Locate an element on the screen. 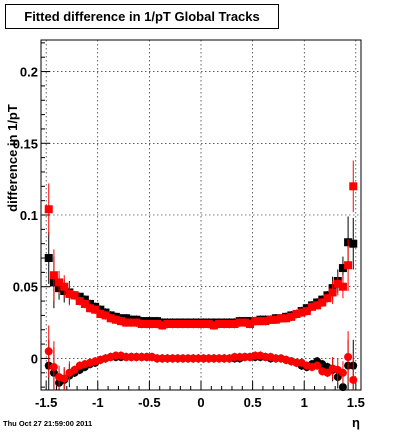 Image resolution: width=400 pixels, height=433 pixels. chart-title: Fitted difference in 1/pT Global Tracks is located at coordinates (142, 16).